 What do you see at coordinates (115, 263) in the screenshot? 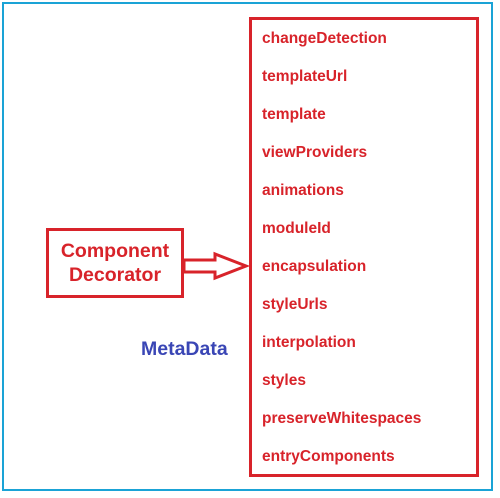
I see `component-decorator-box: Component Decorator` at bounding box center [115, 263].